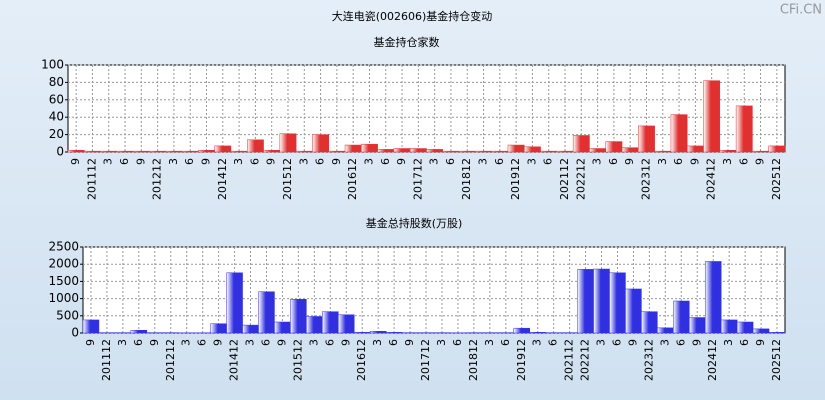 The height and width of the screenshot is (400, 825). I want to click on chart-title: 基金总持股数(万股), so click(414, 223).